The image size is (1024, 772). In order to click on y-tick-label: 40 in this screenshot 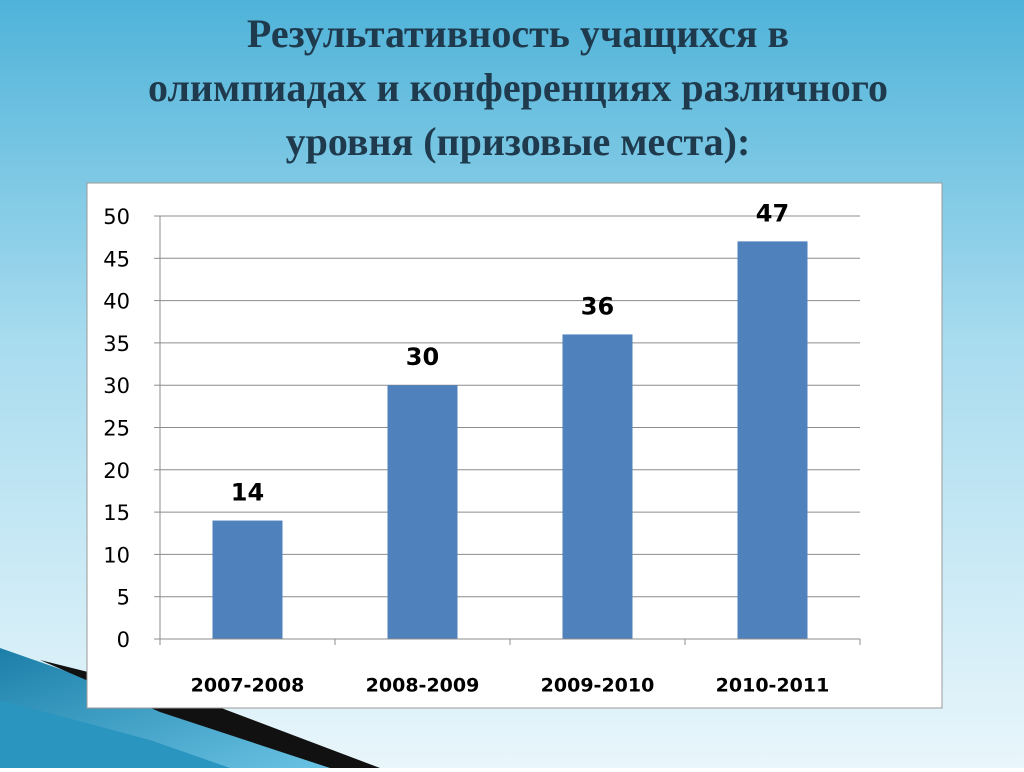, I will do `click(116, 302)`.